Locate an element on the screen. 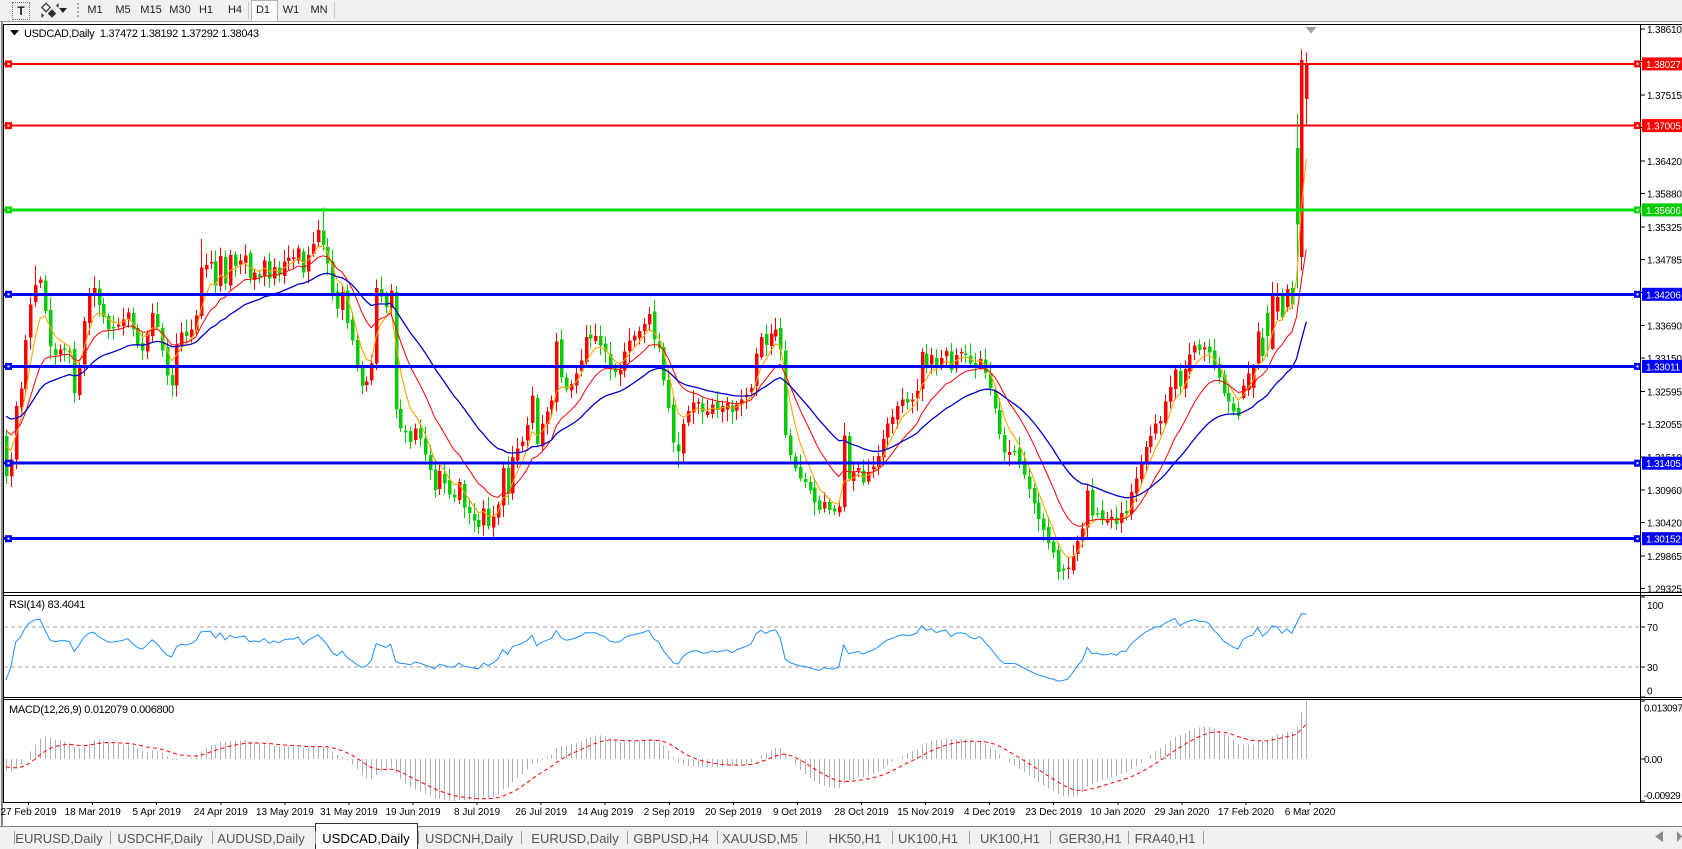  svg-text: 5 Apr 2019 is located at coordinates (157, 812).